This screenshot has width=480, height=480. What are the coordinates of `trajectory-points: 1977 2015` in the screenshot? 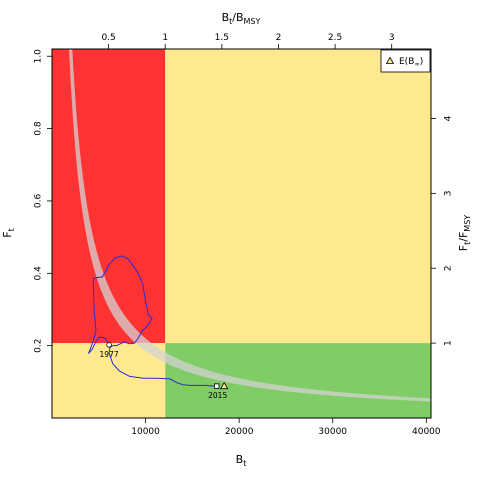 It's located at (164, 371).